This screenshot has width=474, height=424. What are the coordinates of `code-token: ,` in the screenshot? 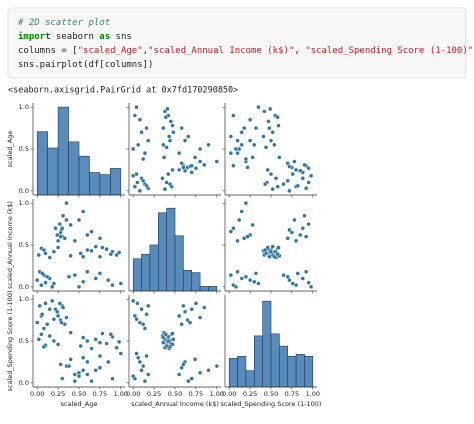 It's located at (145, 51).